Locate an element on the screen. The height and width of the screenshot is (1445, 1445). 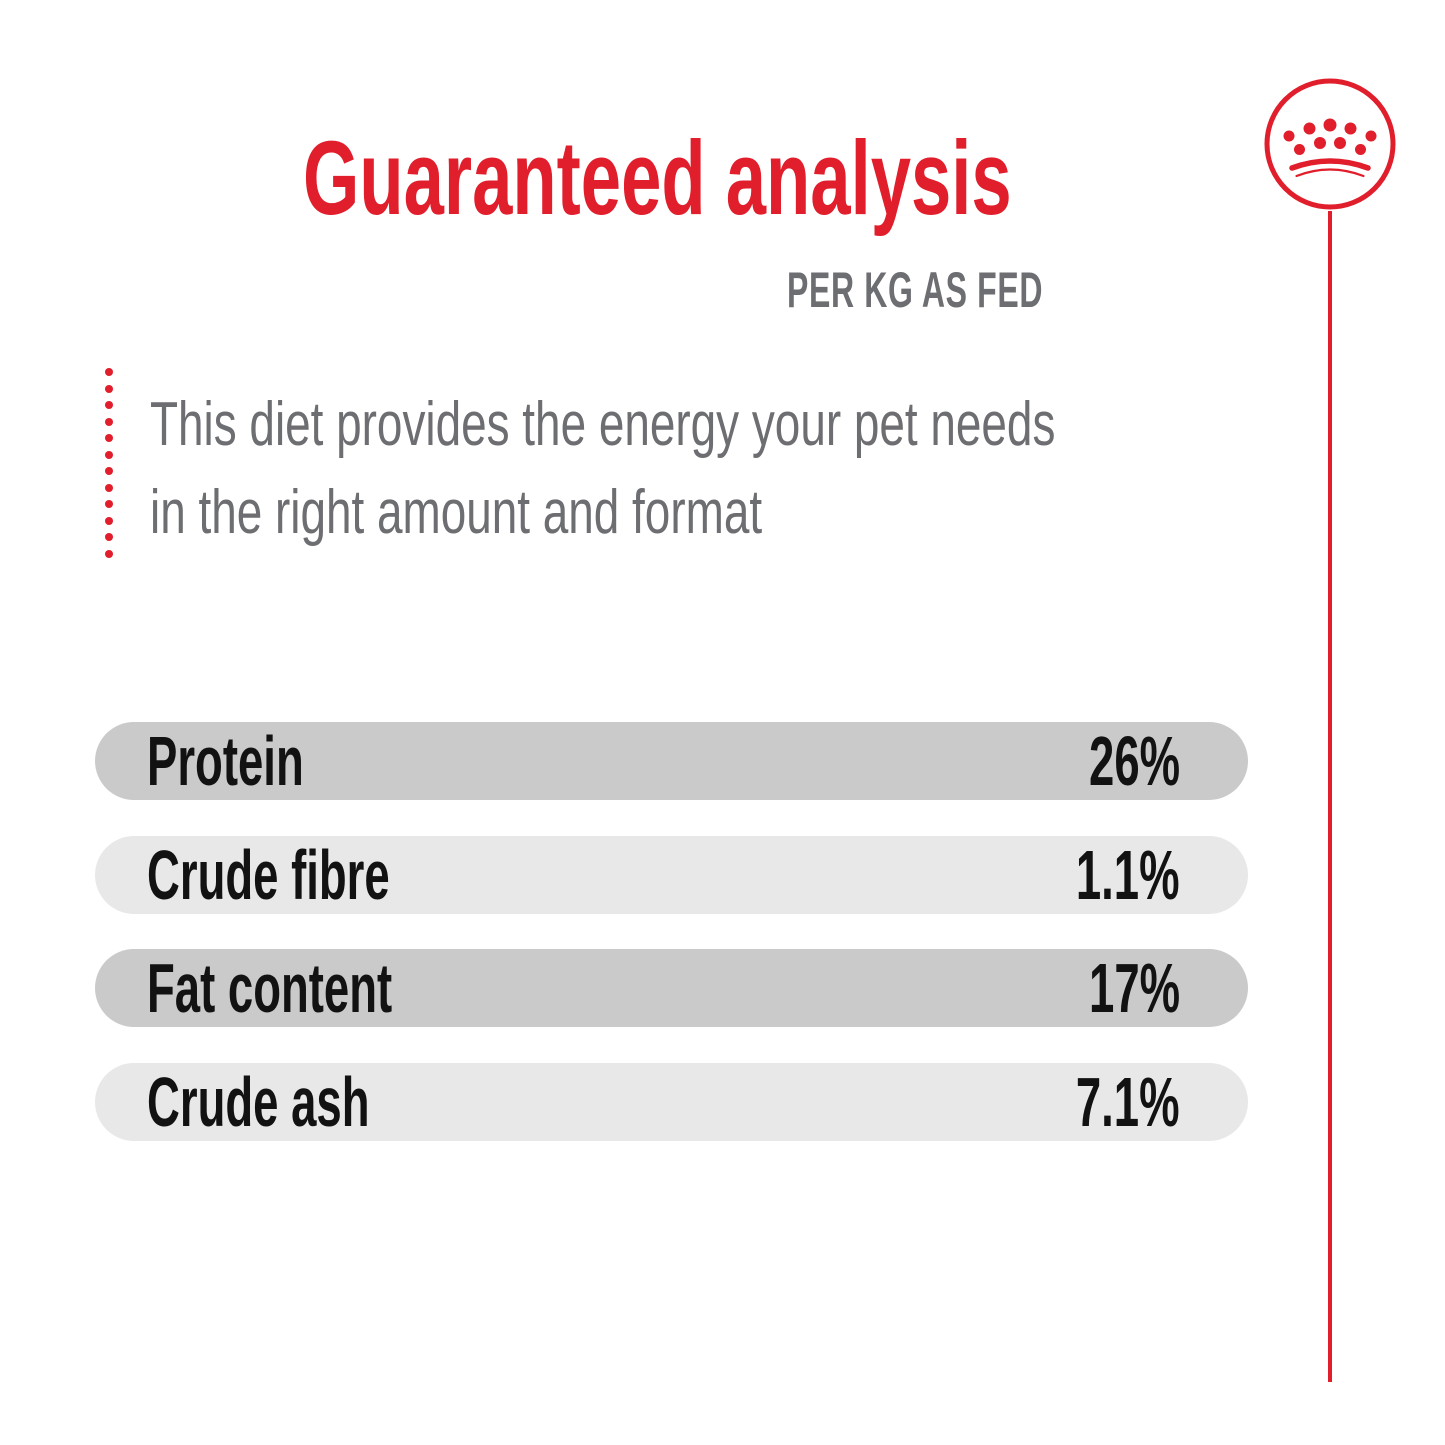
intro-line-2: in the right amount and format is located at coordinates (456, 512).